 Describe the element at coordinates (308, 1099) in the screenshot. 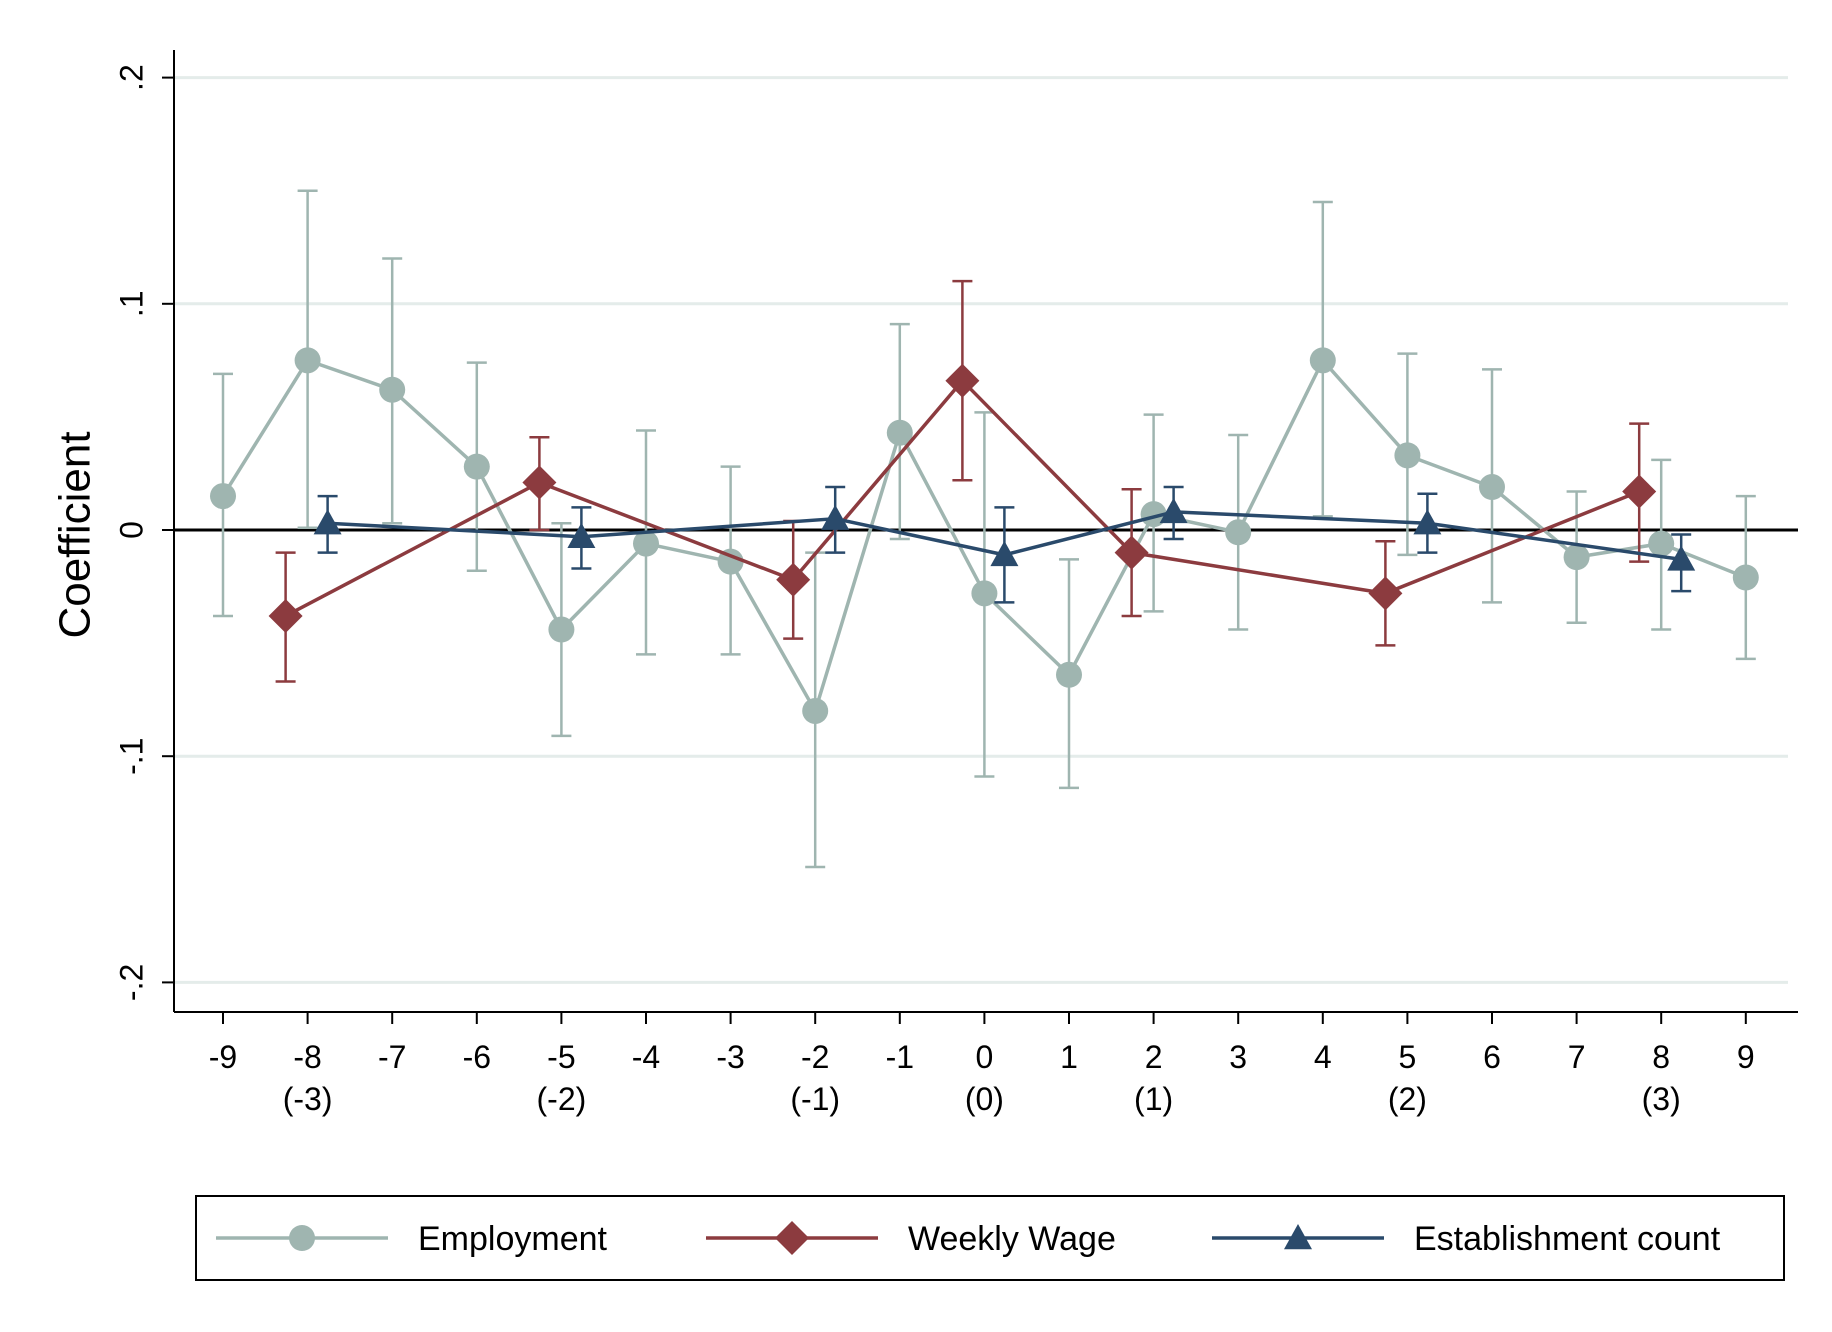

I see `x-tick-sublabel: (-3)` at that location.